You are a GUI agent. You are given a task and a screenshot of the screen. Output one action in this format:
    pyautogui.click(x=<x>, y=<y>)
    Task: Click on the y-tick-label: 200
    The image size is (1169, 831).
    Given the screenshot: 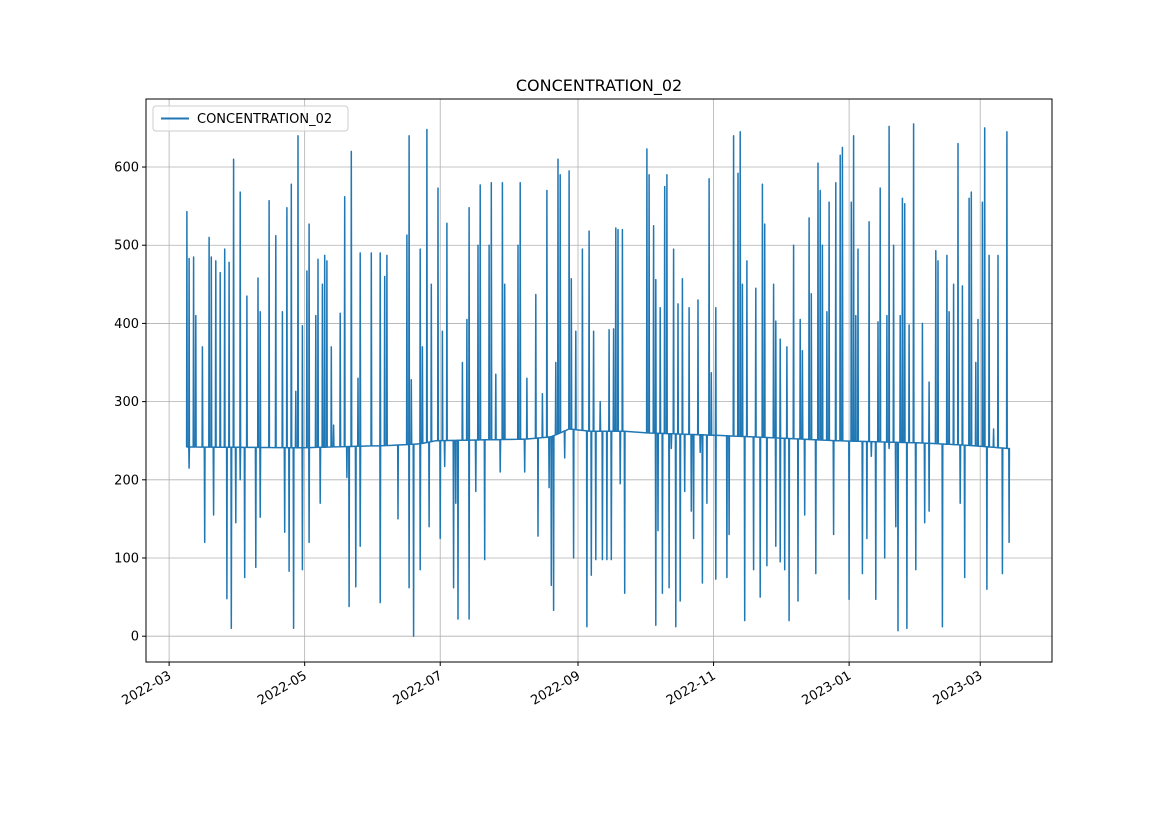 What is the action you would take?
    pyautogui.click(x=126, y=480)
    